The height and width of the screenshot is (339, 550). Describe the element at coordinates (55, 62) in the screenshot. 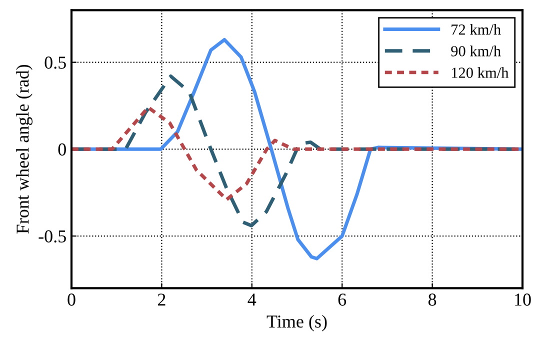

I see `y-tick-label: 0.5` at that location.